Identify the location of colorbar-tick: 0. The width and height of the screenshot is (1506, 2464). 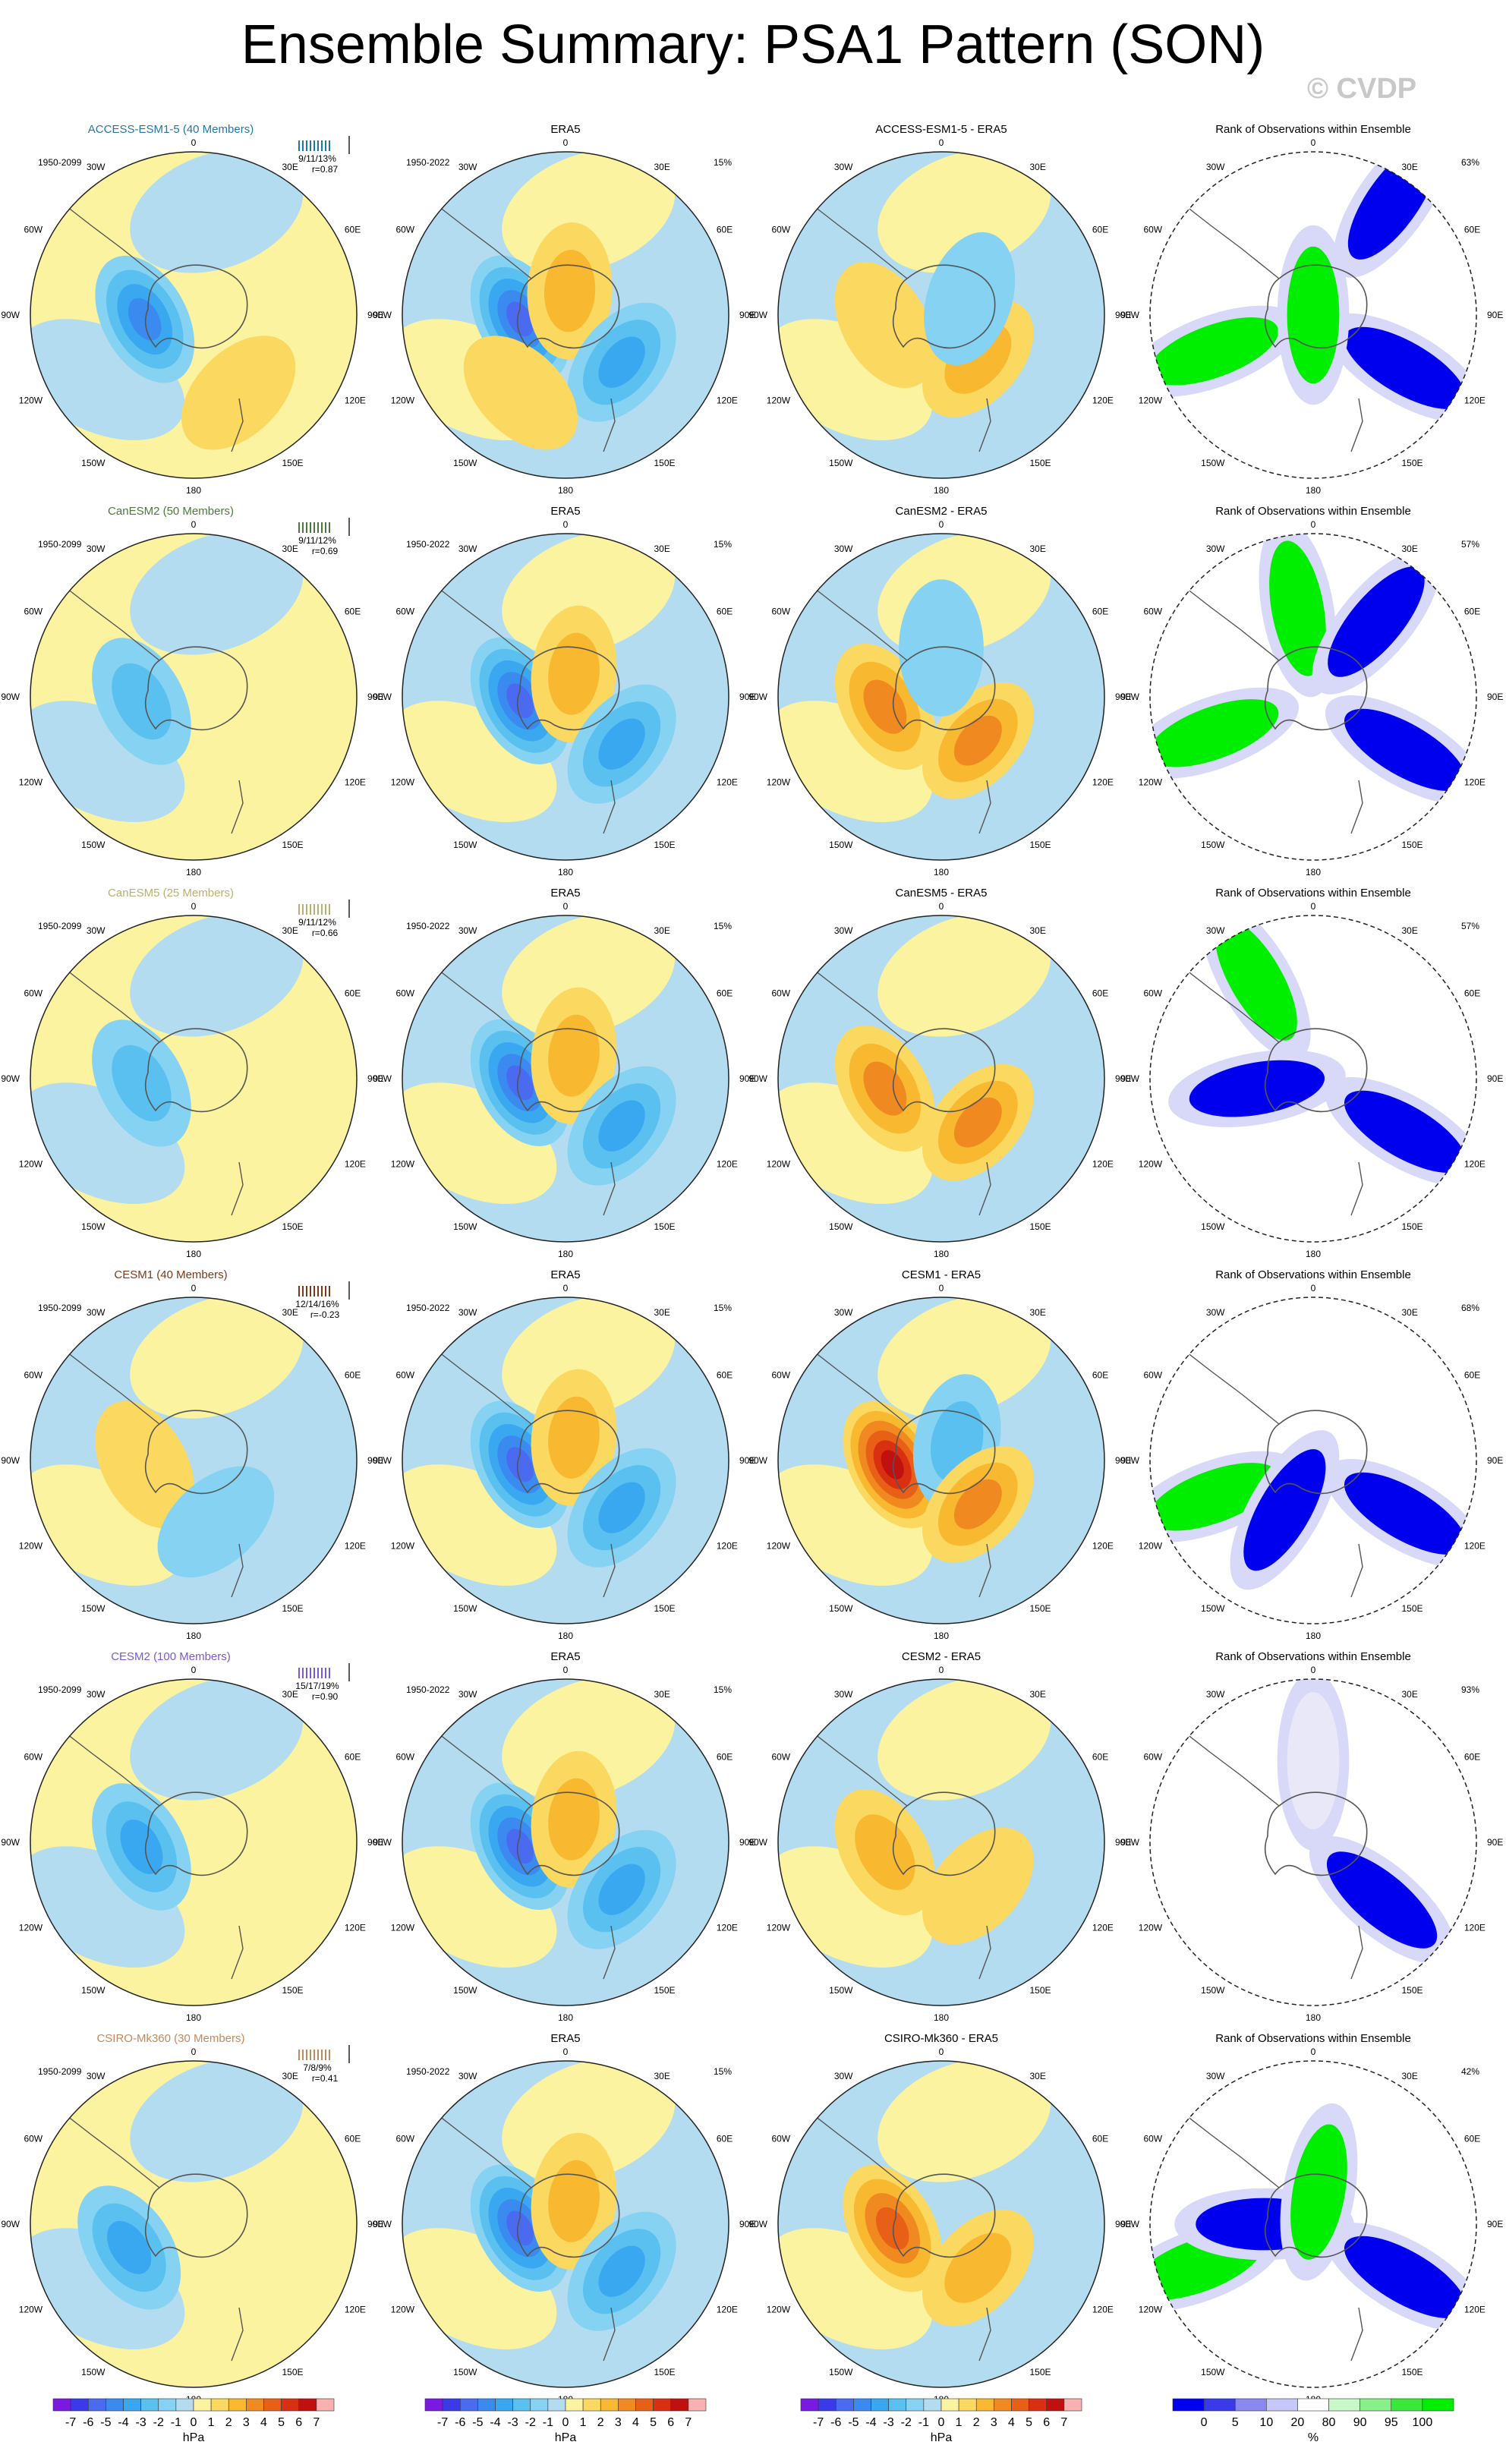
(194, 2422).